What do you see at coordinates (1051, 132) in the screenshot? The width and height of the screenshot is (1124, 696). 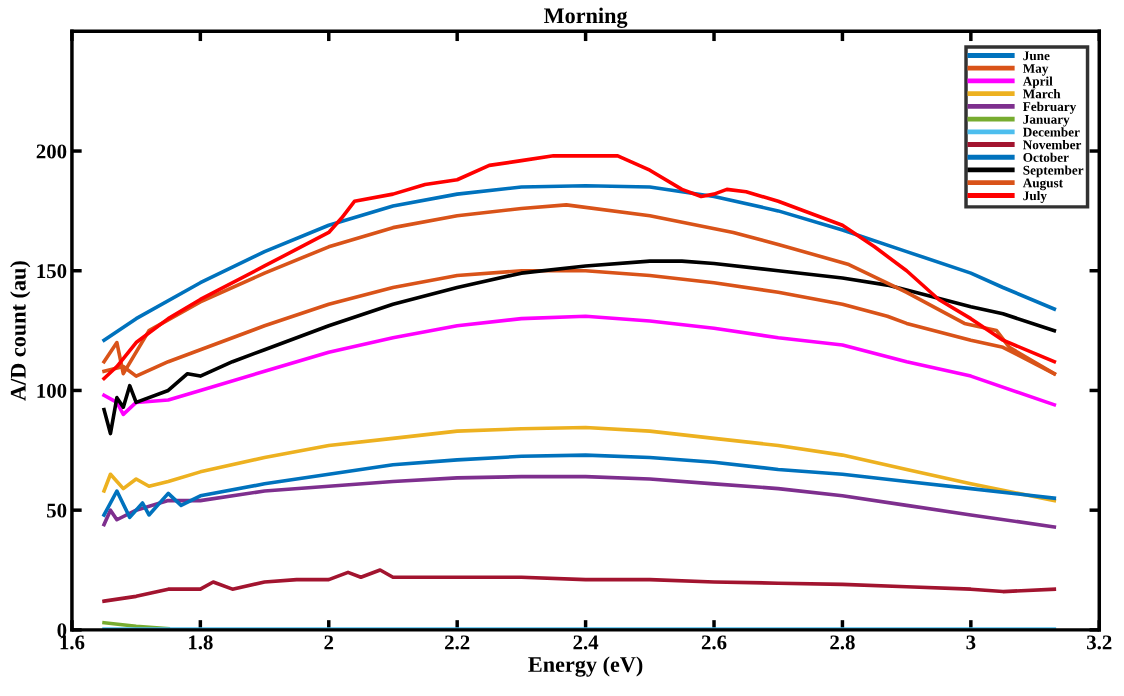 I see `legend-label: December` at bounding box center [1051, 132].